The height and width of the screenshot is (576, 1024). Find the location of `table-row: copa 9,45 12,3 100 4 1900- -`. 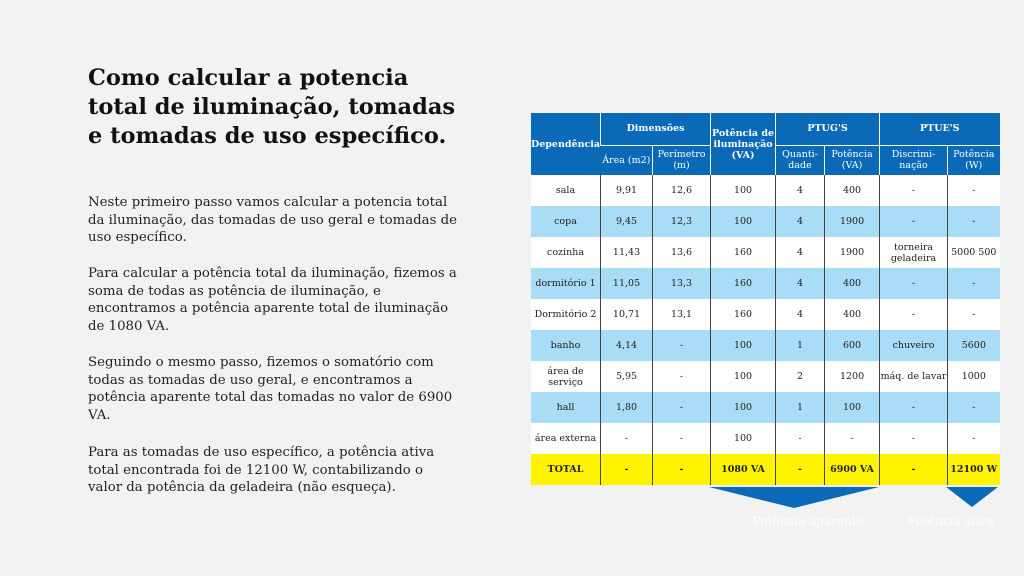

table-row: copa 9,45 12,3 100 4 1900- - is located at coordinates (765, 221).